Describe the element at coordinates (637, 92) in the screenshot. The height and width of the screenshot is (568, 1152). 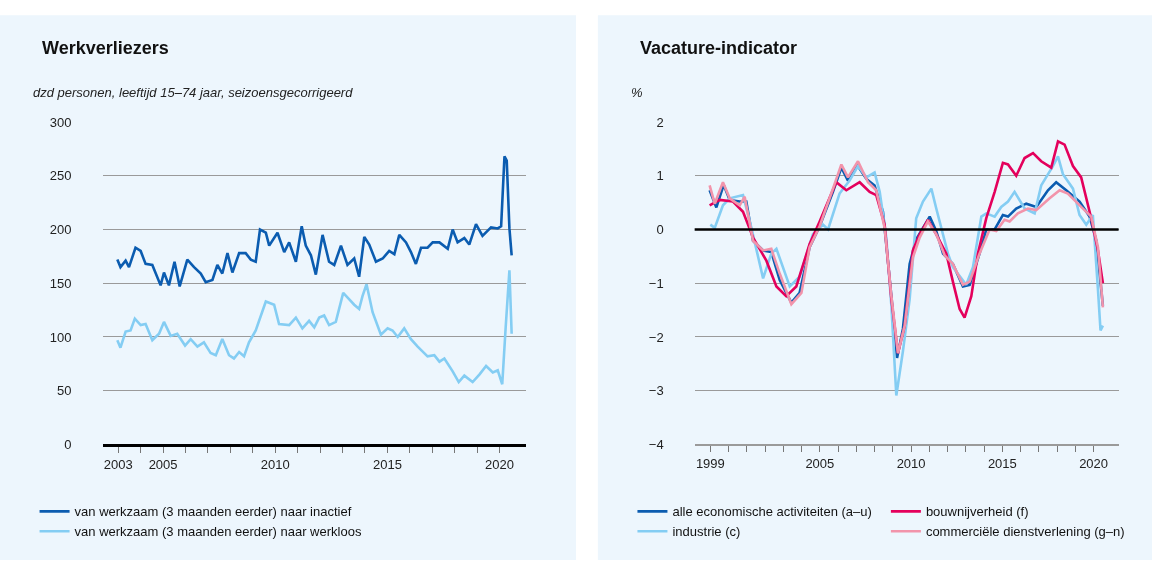
I see `y-axis-title: %` at that location.